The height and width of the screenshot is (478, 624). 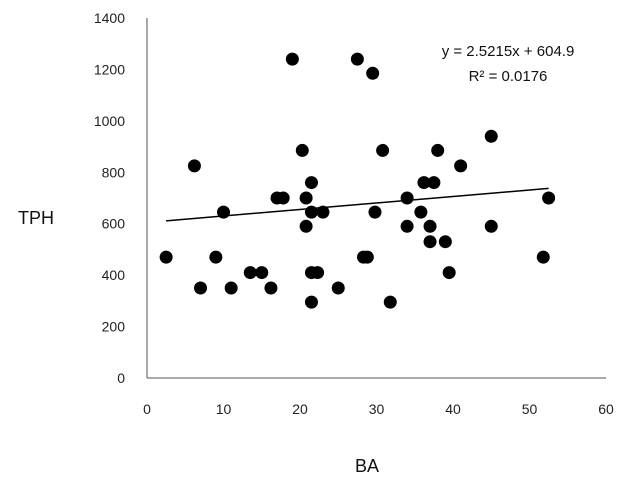 I want to click on x-tick-label: 40, so click(x=453, y=409).